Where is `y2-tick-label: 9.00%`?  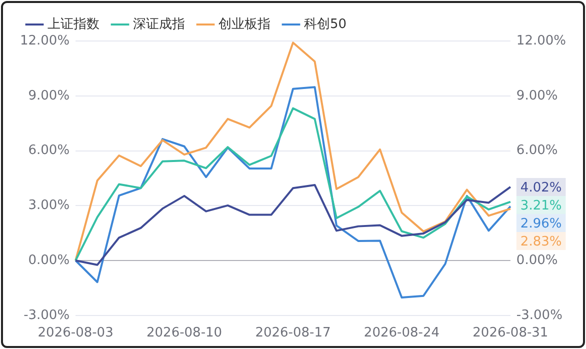 y2-tick-label: 9.00% is located at coordinates (537, 96).